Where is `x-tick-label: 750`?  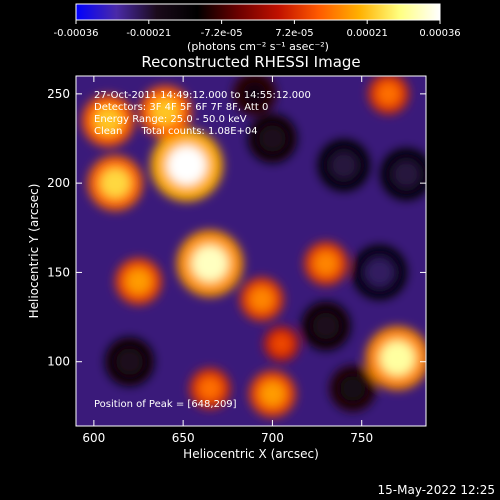
x-tick-label: 750 is located at coordinates (361, 438).